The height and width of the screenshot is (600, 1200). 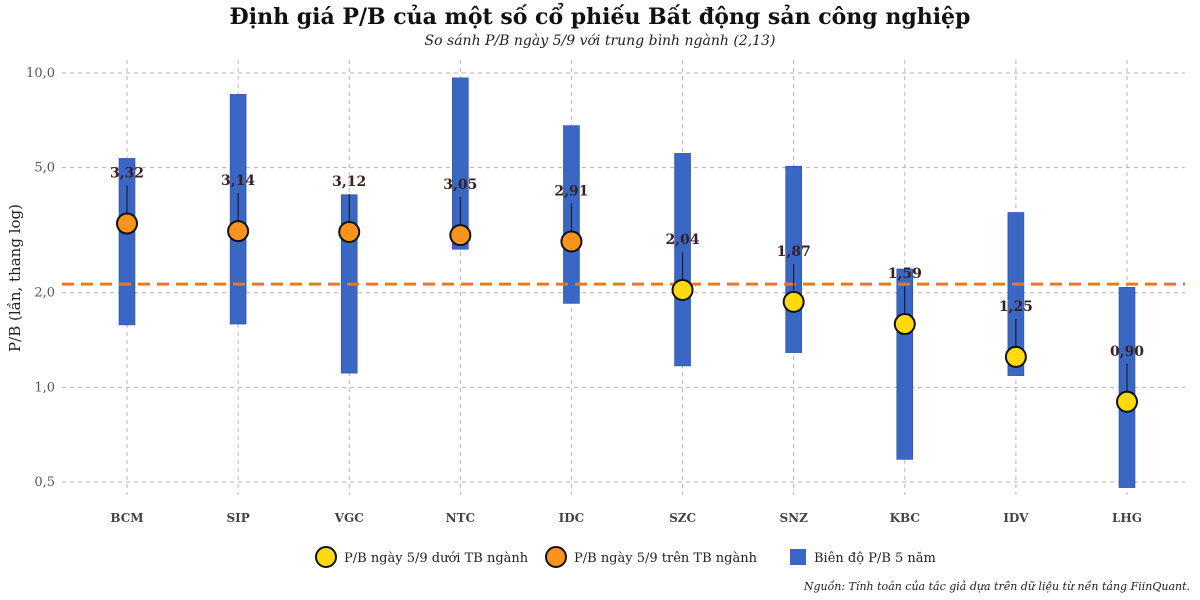 What do you see at coordinates (40, 278) in the screenshot?
I see `y-tick-labels: 0,5 1,0 2,0 5,0 10,0` at bounding box center [40, 278].